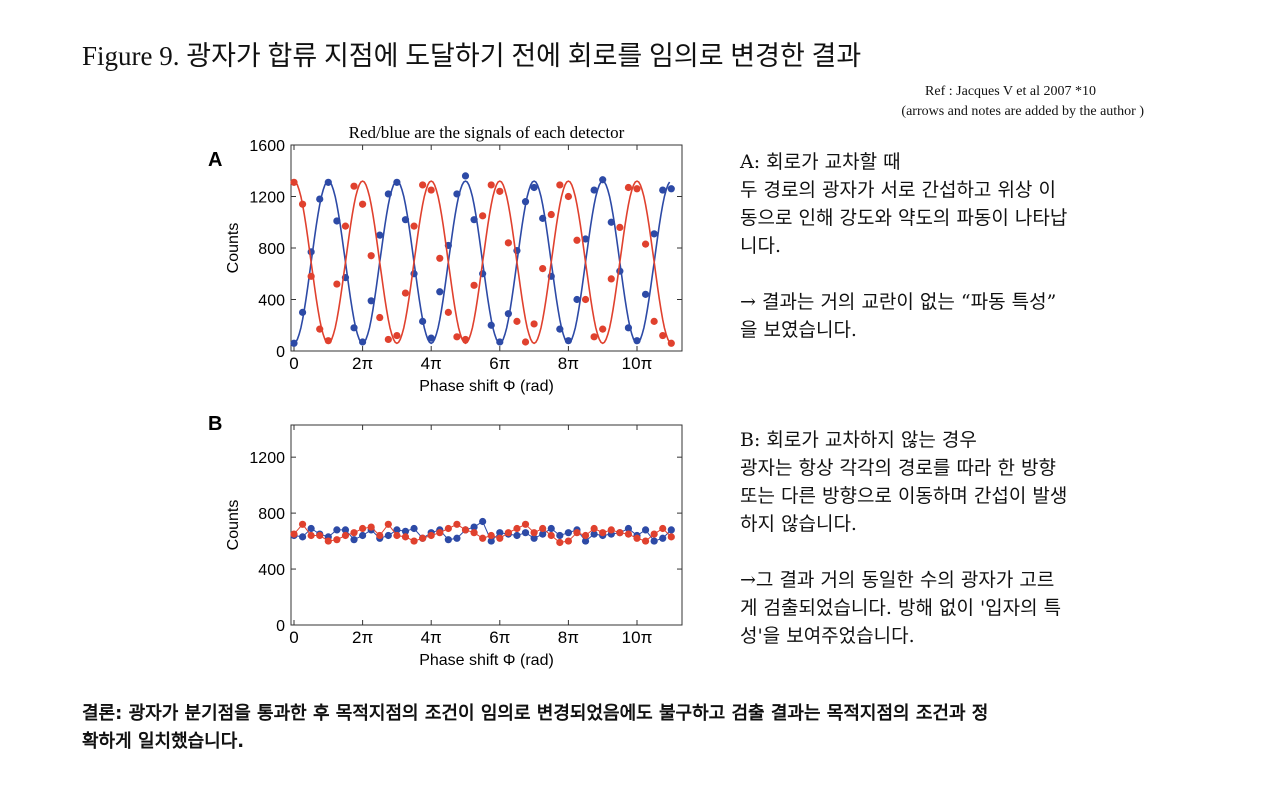 The width and height of the screenshot is (1280, 808). I want to click on red-fit-curve, so click(482, 262).